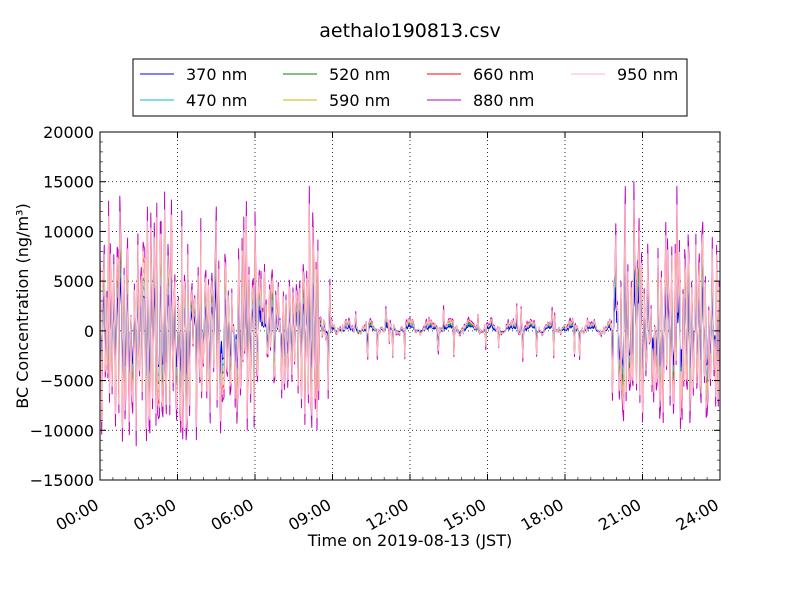  Describe the element at coordinates (68, 231) in the screenshot. I see `y-tick-label: 10000` at that location.